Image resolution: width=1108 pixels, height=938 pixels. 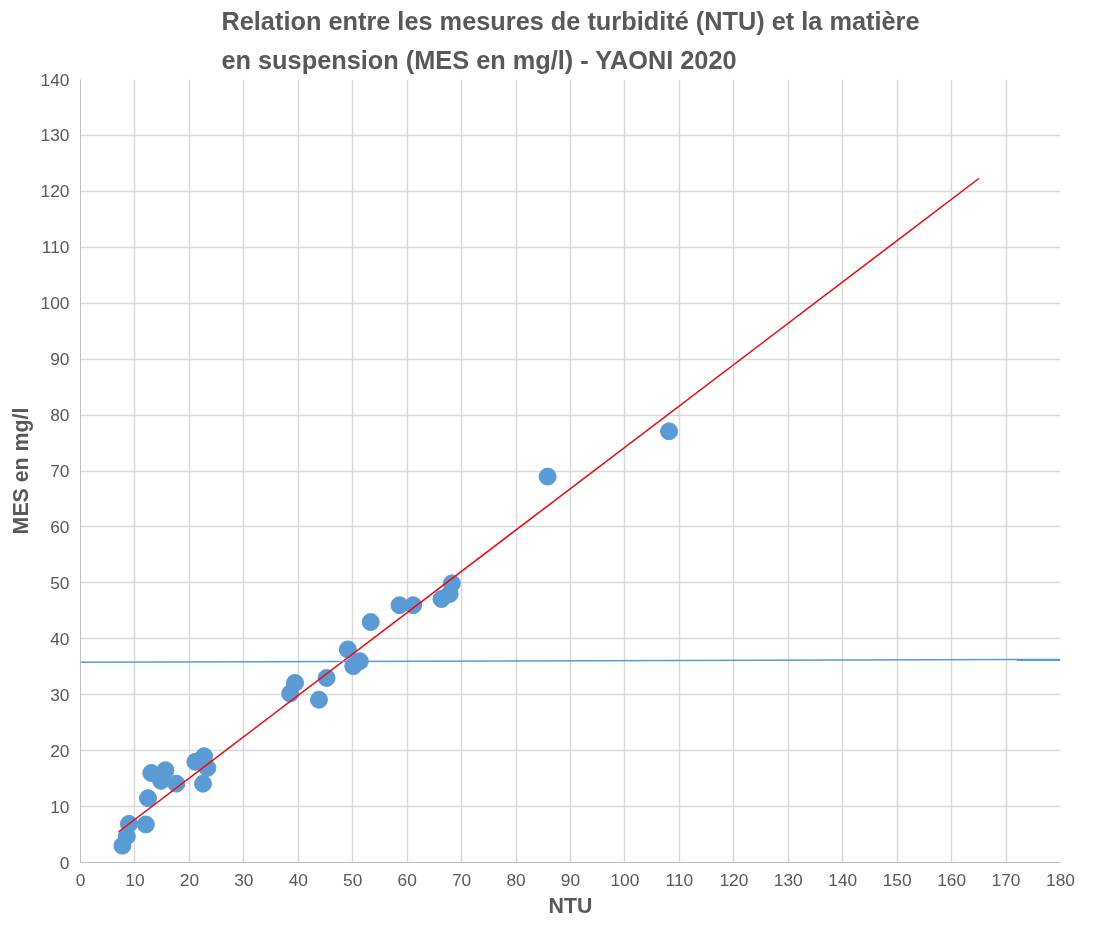 I want to click on x-tick-label: 160, so click(x=952, y=879).